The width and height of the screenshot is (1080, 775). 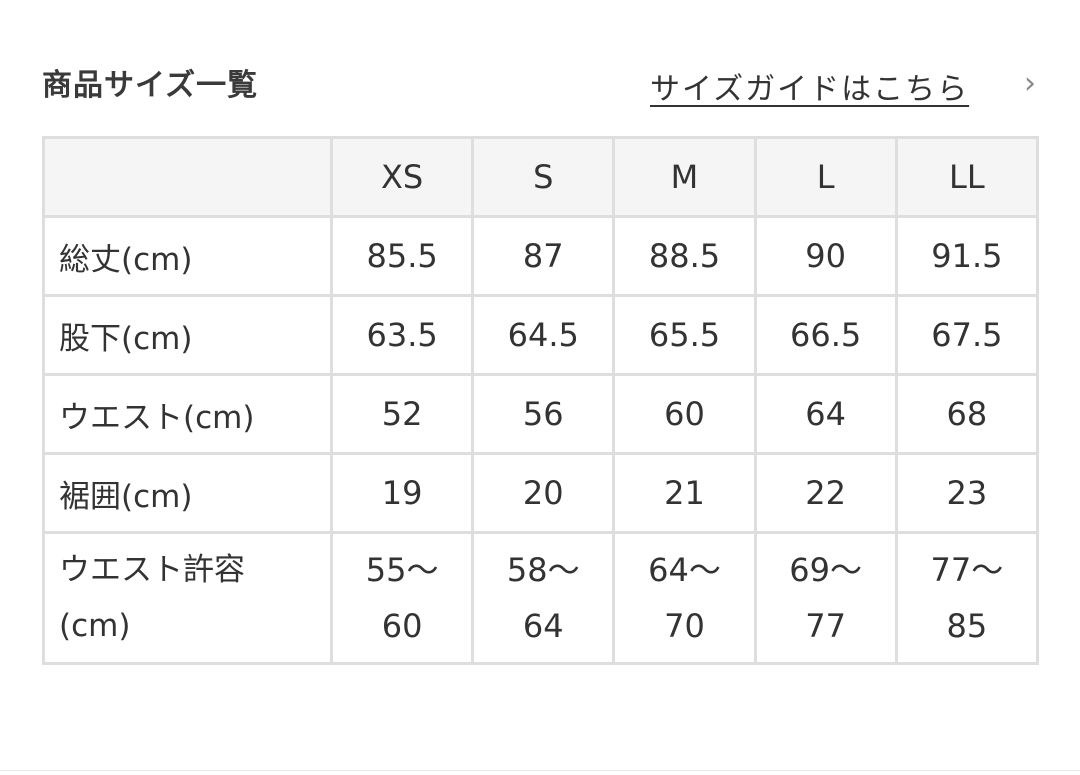 What do you see at coordinates (967, 414) in the screenshot?
I see `table-cell: 68` at bounding box center [967, 414].